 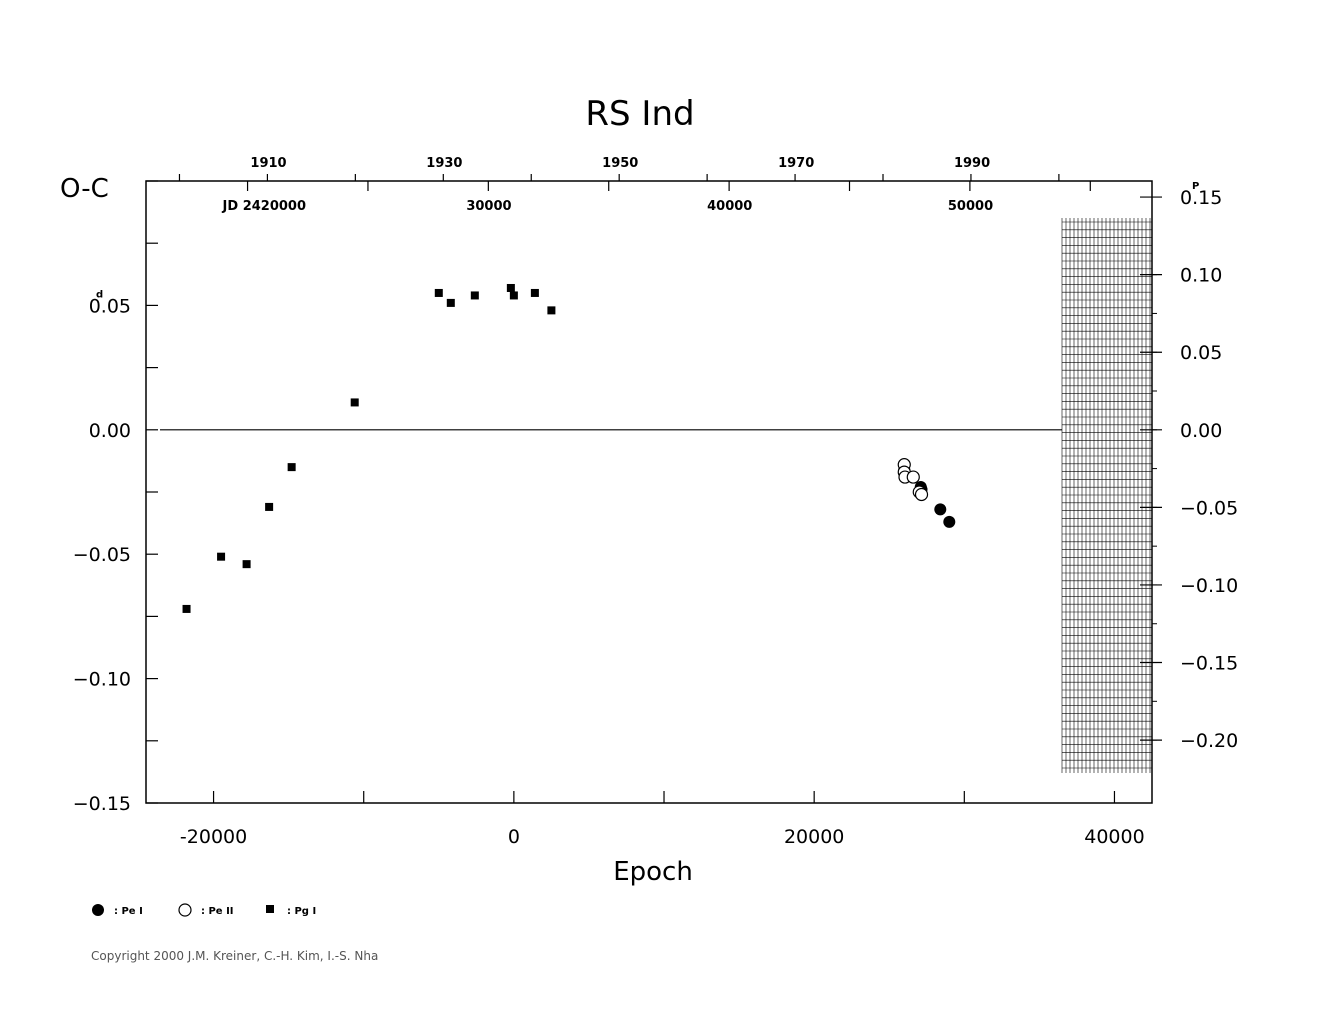 I want to click on y-tick-label: −0.10, so click(x=102, y=680).